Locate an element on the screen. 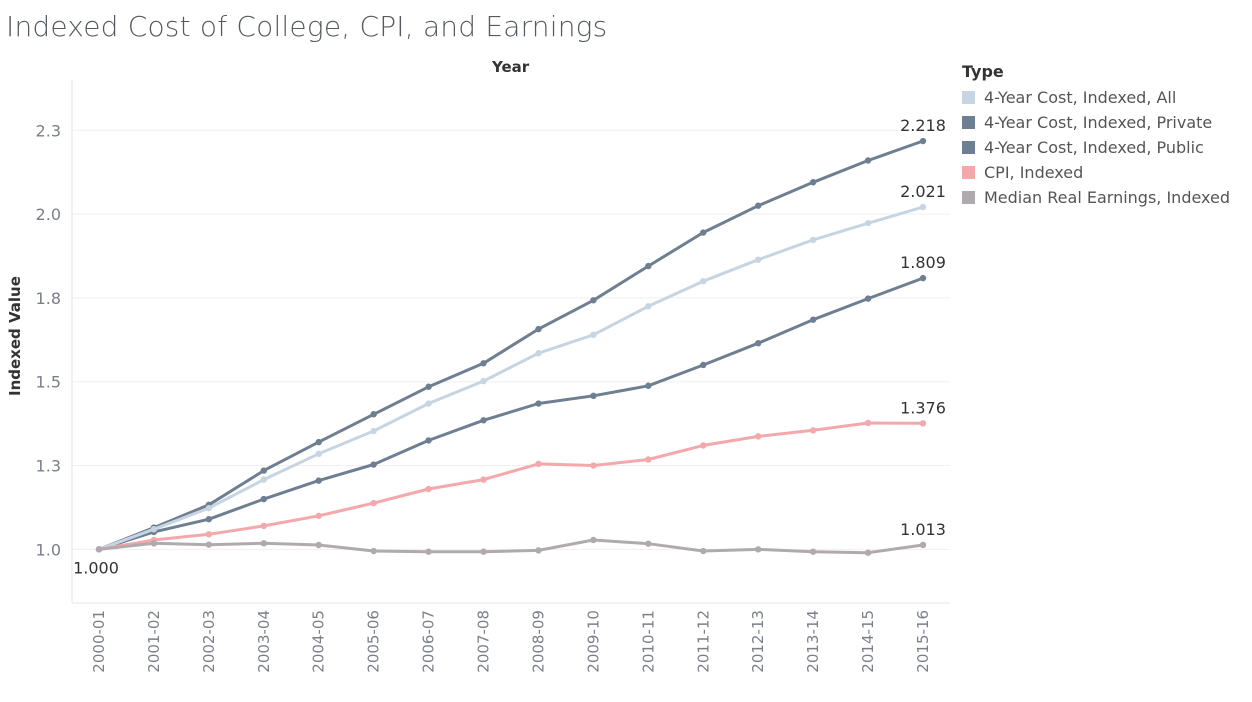 Image resolution: width=1252 pixels, height=702 pixels. legend-item: 4-Year Cost, Indexed, Private is located at coordinates (1096, 122).